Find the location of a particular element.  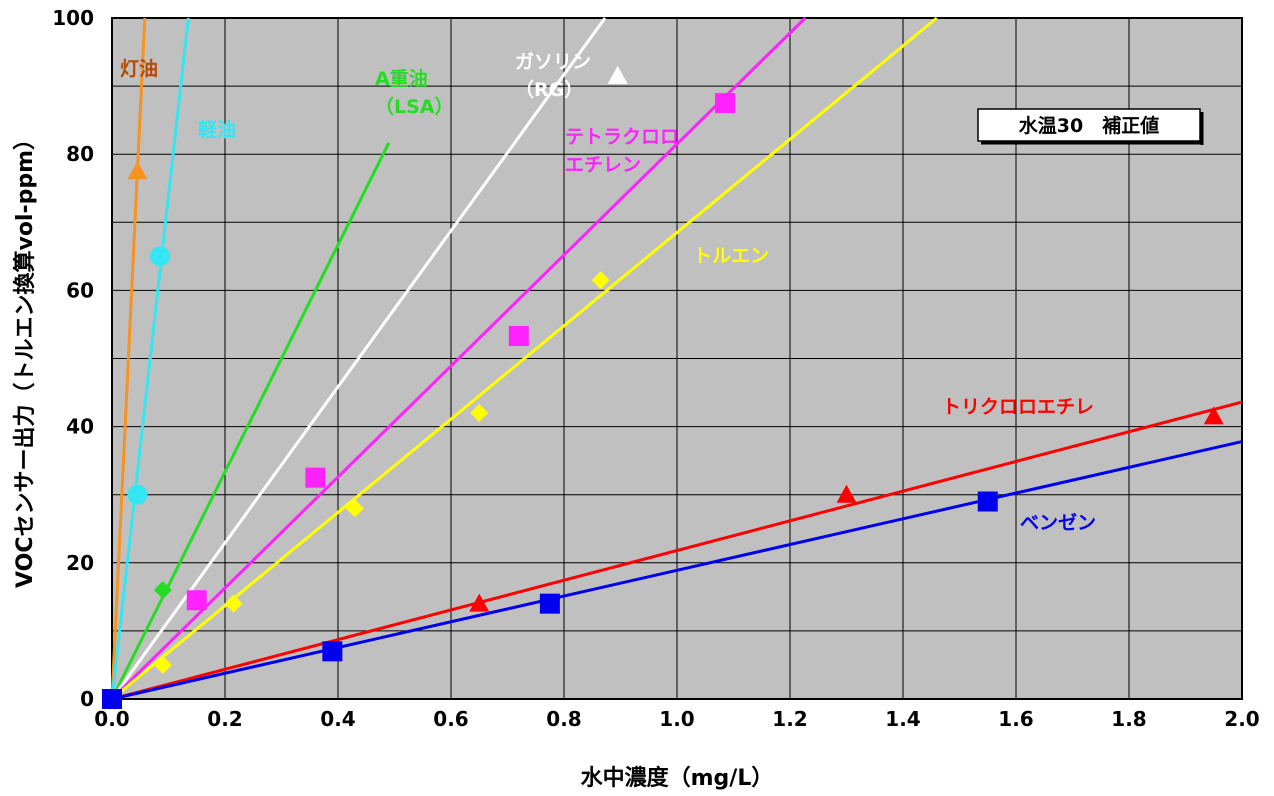

y-tick-label: 60 is located at coordinates (80, 290).